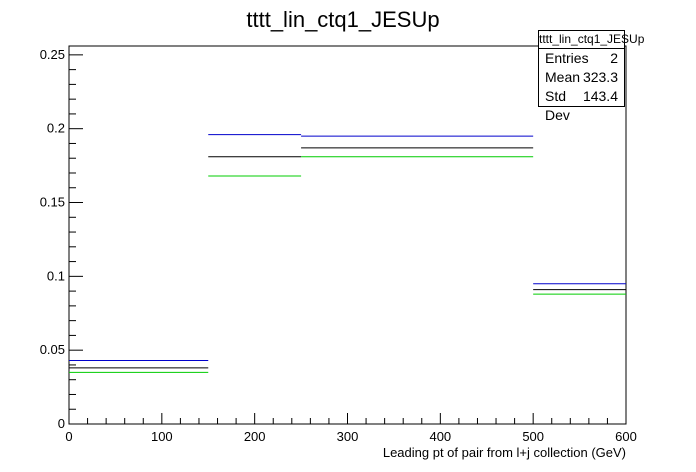 The image size is (696, 472). What do you see at coordinates (614, 58) in the screenshot?
I see `stats-entries-value: 2` at bounding box center [614, 58].